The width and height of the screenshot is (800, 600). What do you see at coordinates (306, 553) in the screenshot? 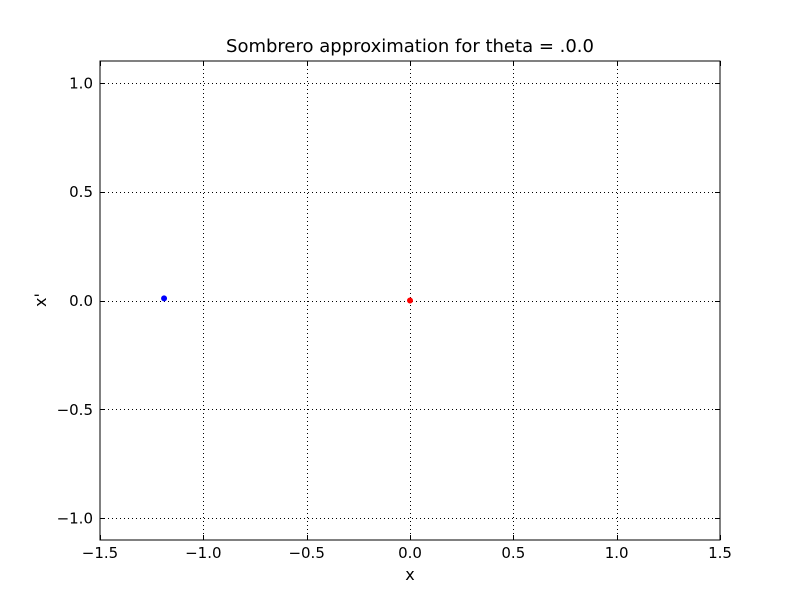
I see `x-tick-label: −0.5` at bounding box center [306, 553].